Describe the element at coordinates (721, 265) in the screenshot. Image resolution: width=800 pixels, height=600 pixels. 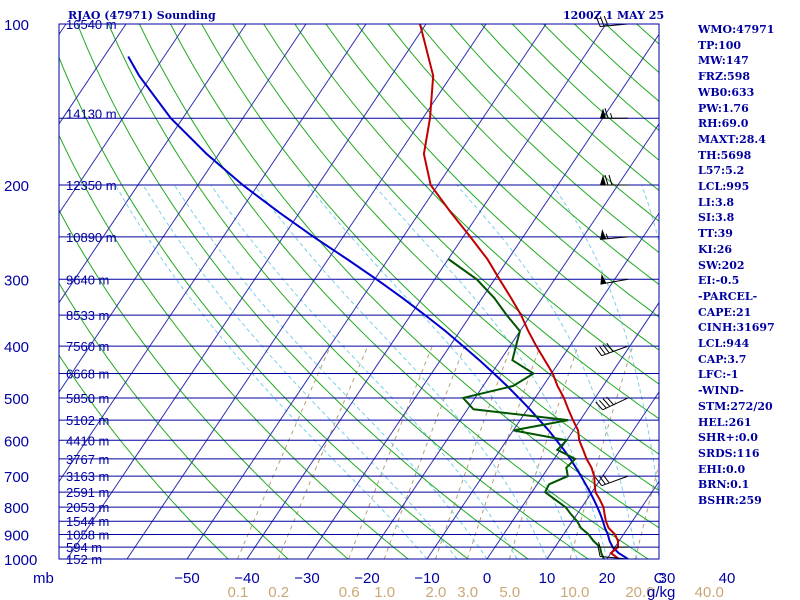
I see `index-line: SW:202` at that location.